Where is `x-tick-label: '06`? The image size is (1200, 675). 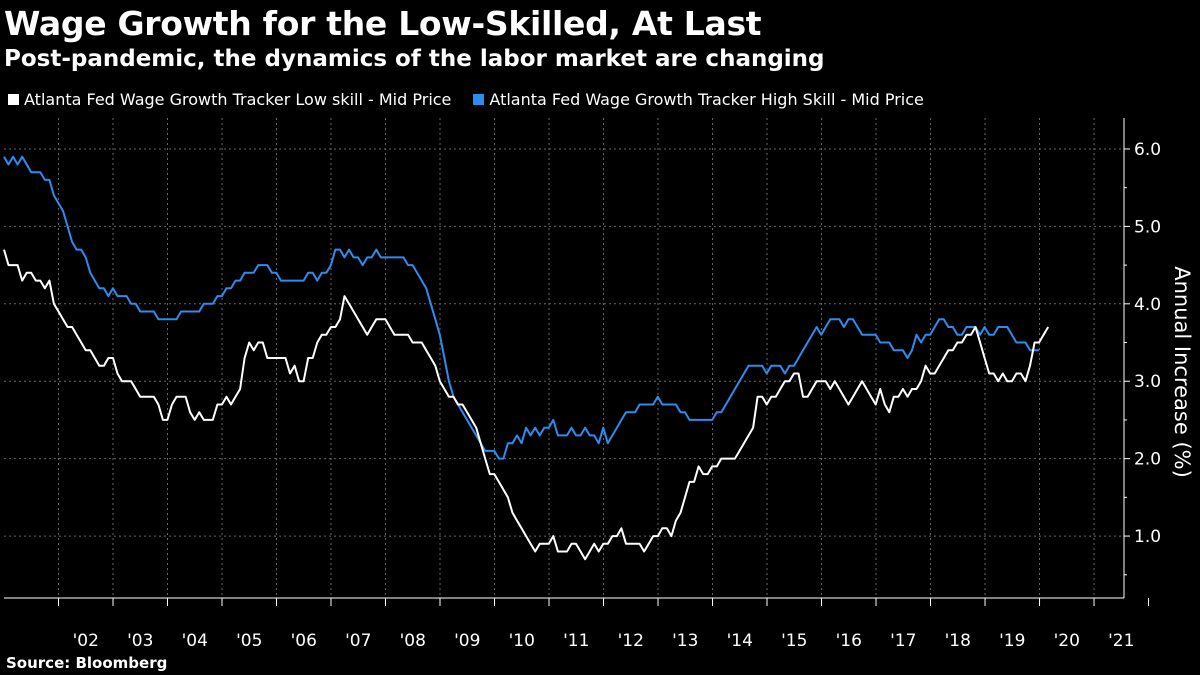 x-tick-label: '06 is located at coordinates (304, 641).